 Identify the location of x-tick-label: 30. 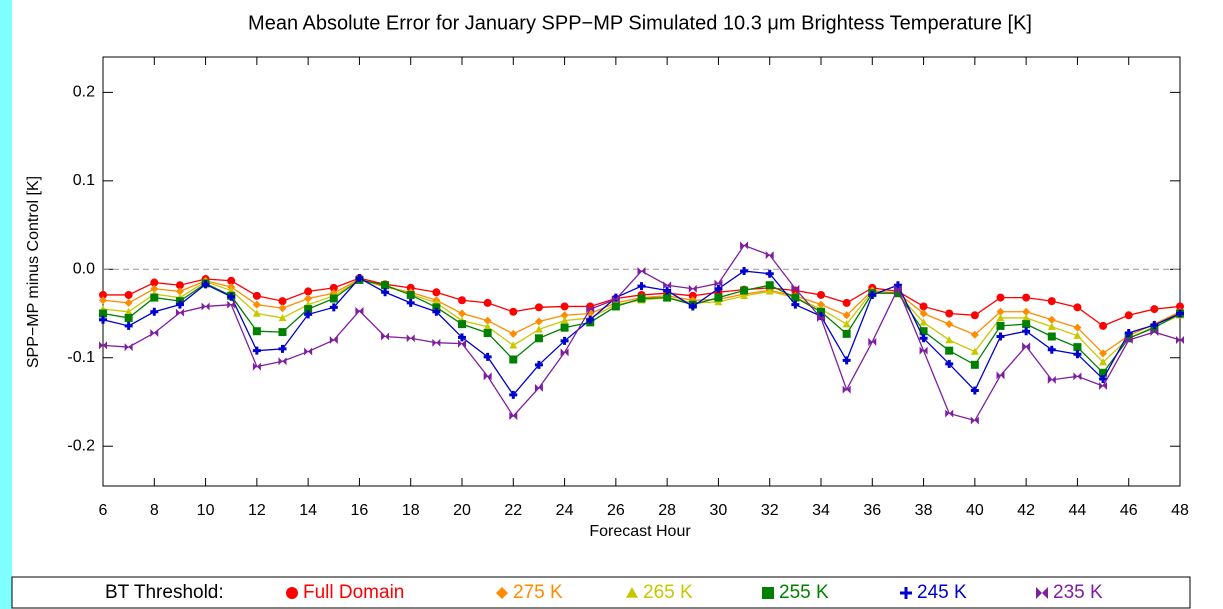
(719, 510).